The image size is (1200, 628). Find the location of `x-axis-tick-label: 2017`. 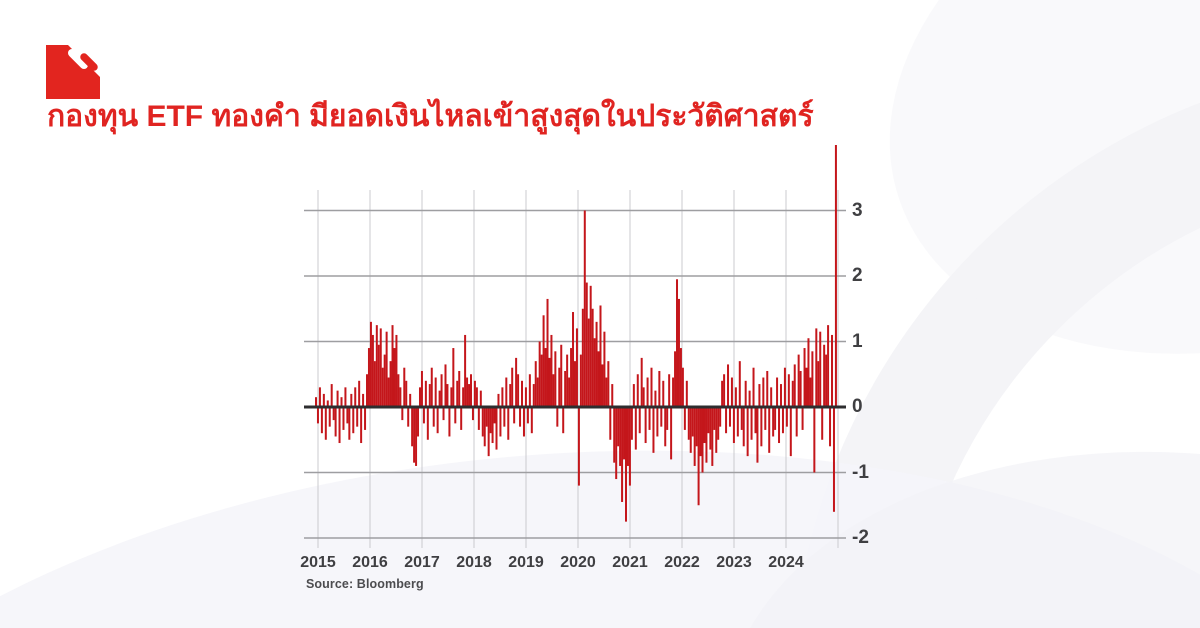

x-axis-tick-label: 2017 is located at coordinates (422, 562).